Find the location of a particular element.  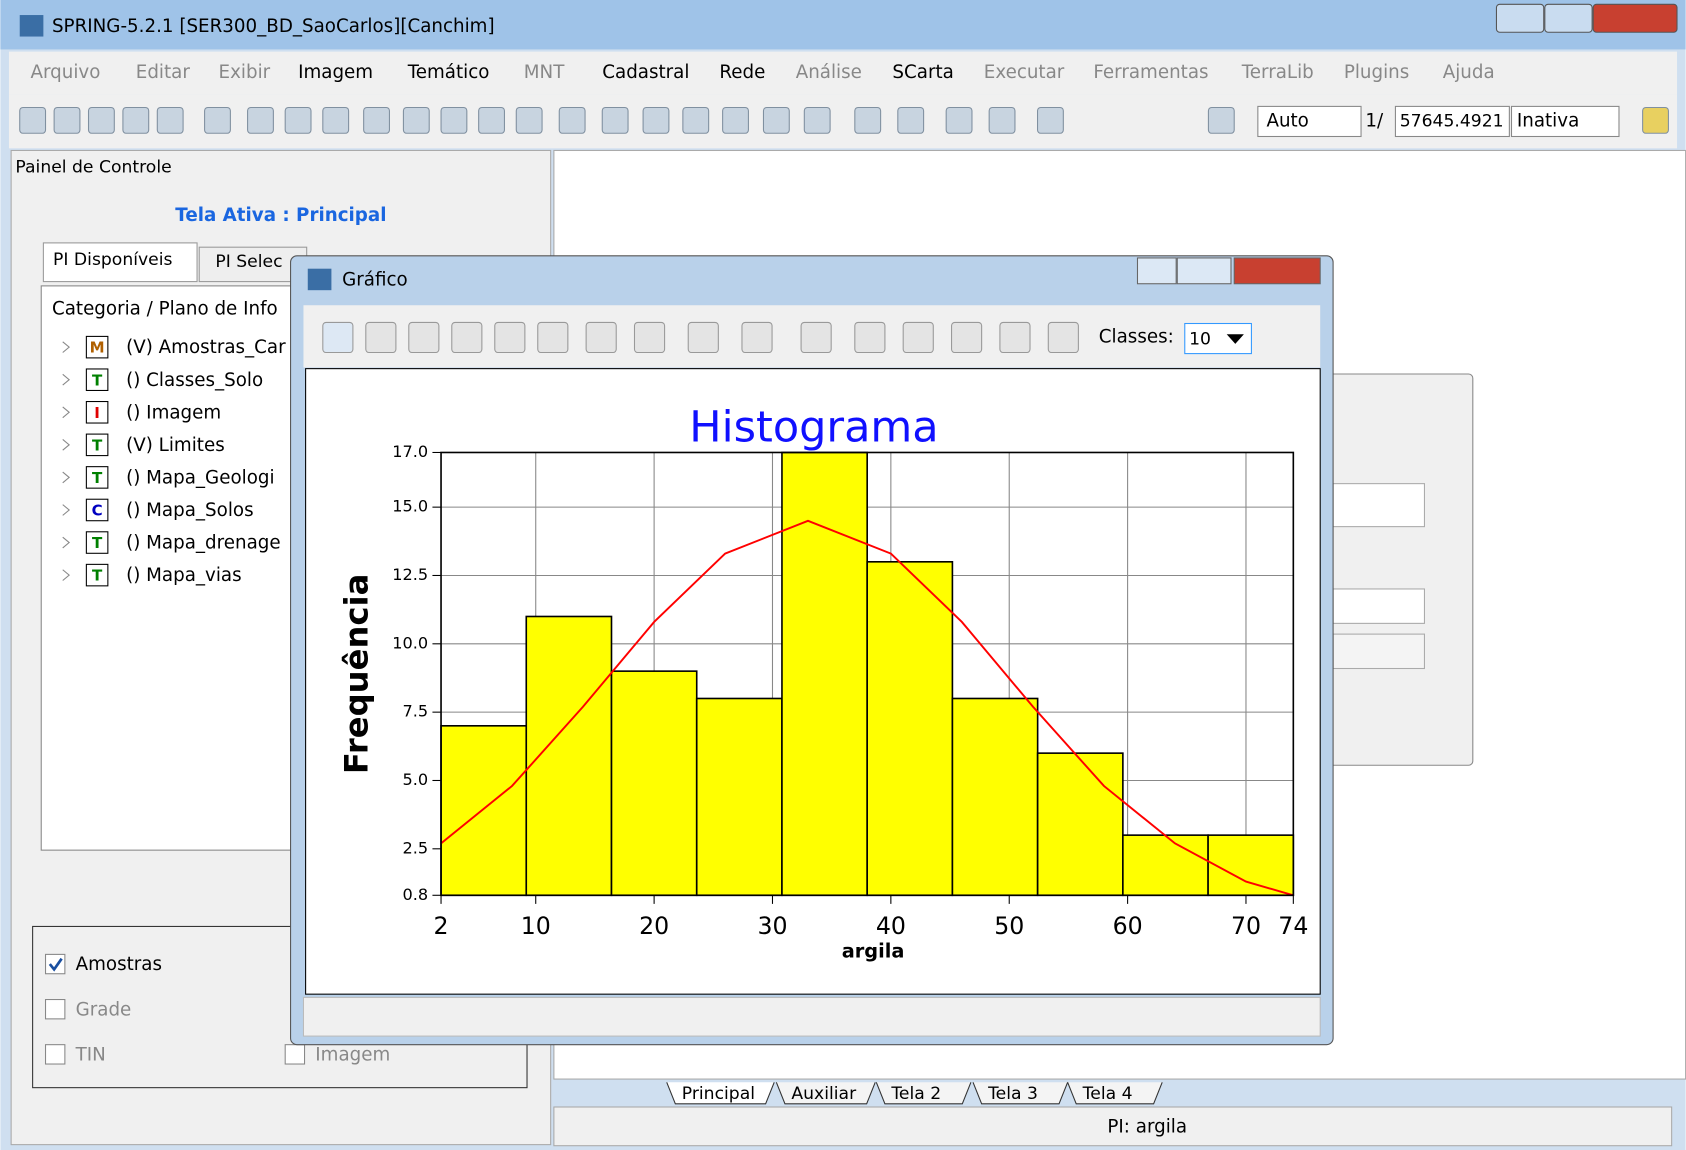

menu-item: Imagem is located at coordinates (335, 72).